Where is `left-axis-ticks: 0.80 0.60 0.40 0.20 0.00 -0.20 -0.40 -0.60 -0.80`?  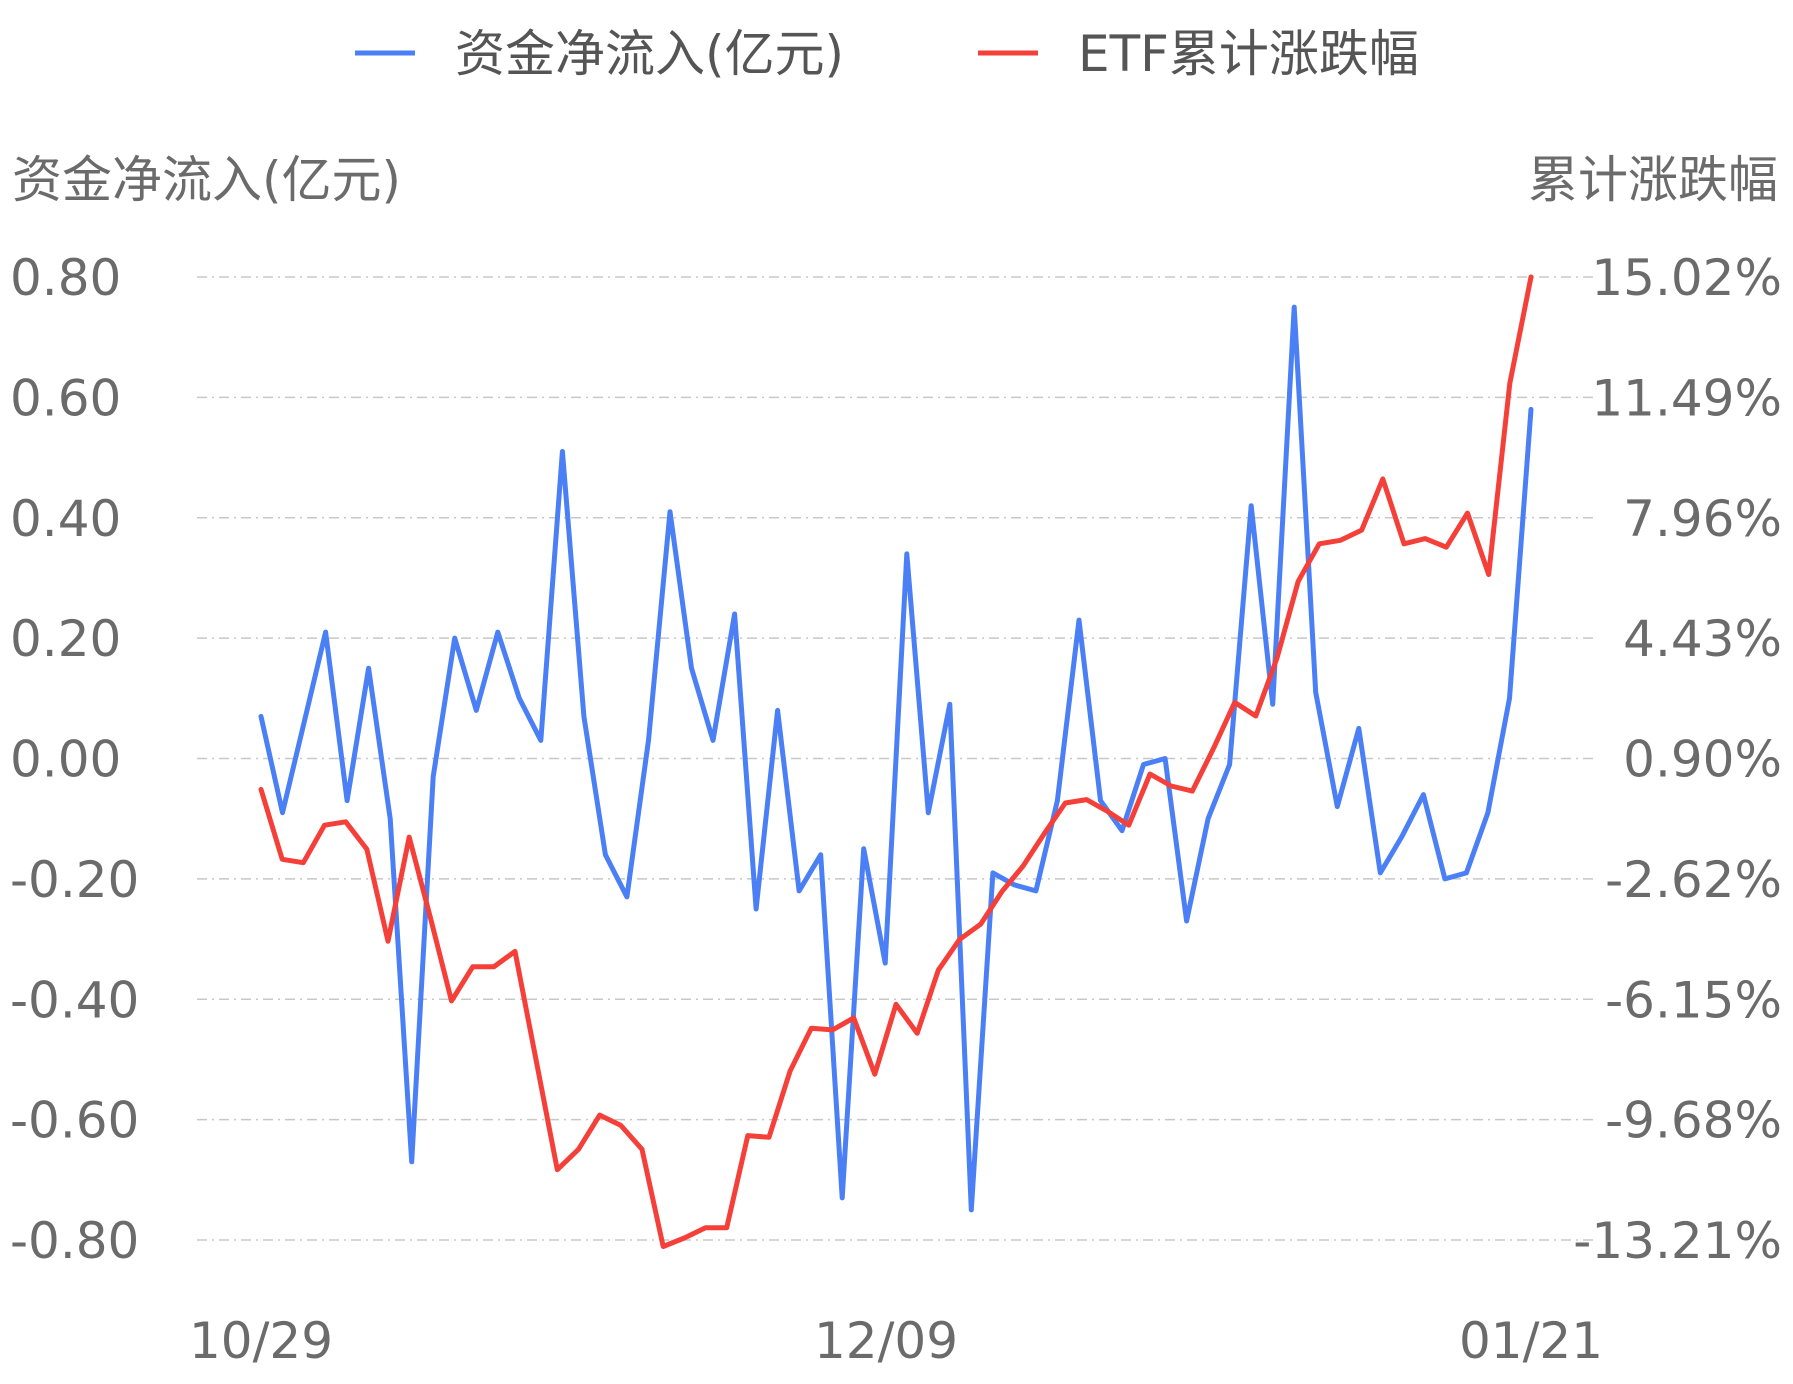 left-axis-ticks: 0.80 0.60 0.40 0.20 0.00 -0.20 -0.40 -0.60 -0.80 is located at coordinates (74, 759).